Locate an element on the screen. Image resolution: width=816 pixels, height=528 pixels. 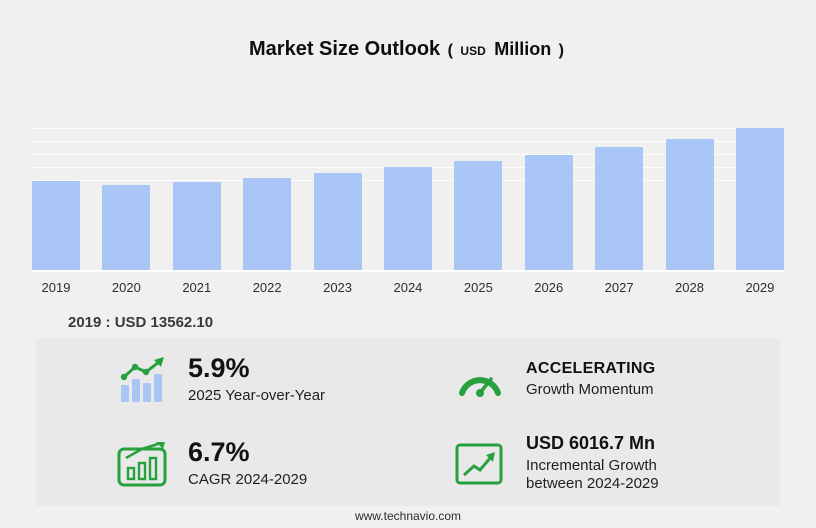
momentum-value: ACCELERATING is located at coordinates (591, 369).